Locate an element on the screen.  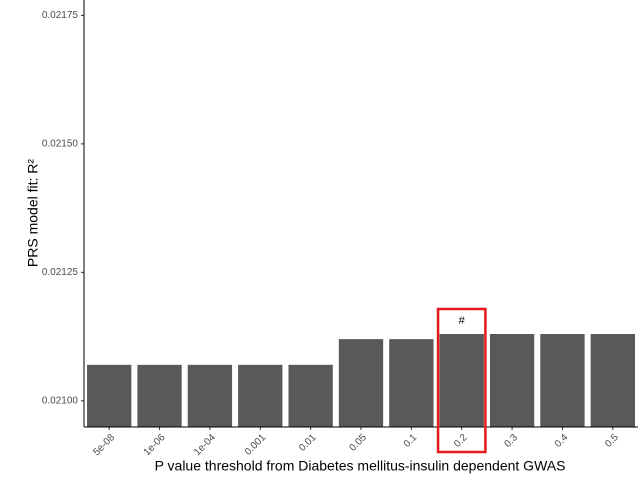
x-tick-label: 0.001 is located at coordinates (256, 445).